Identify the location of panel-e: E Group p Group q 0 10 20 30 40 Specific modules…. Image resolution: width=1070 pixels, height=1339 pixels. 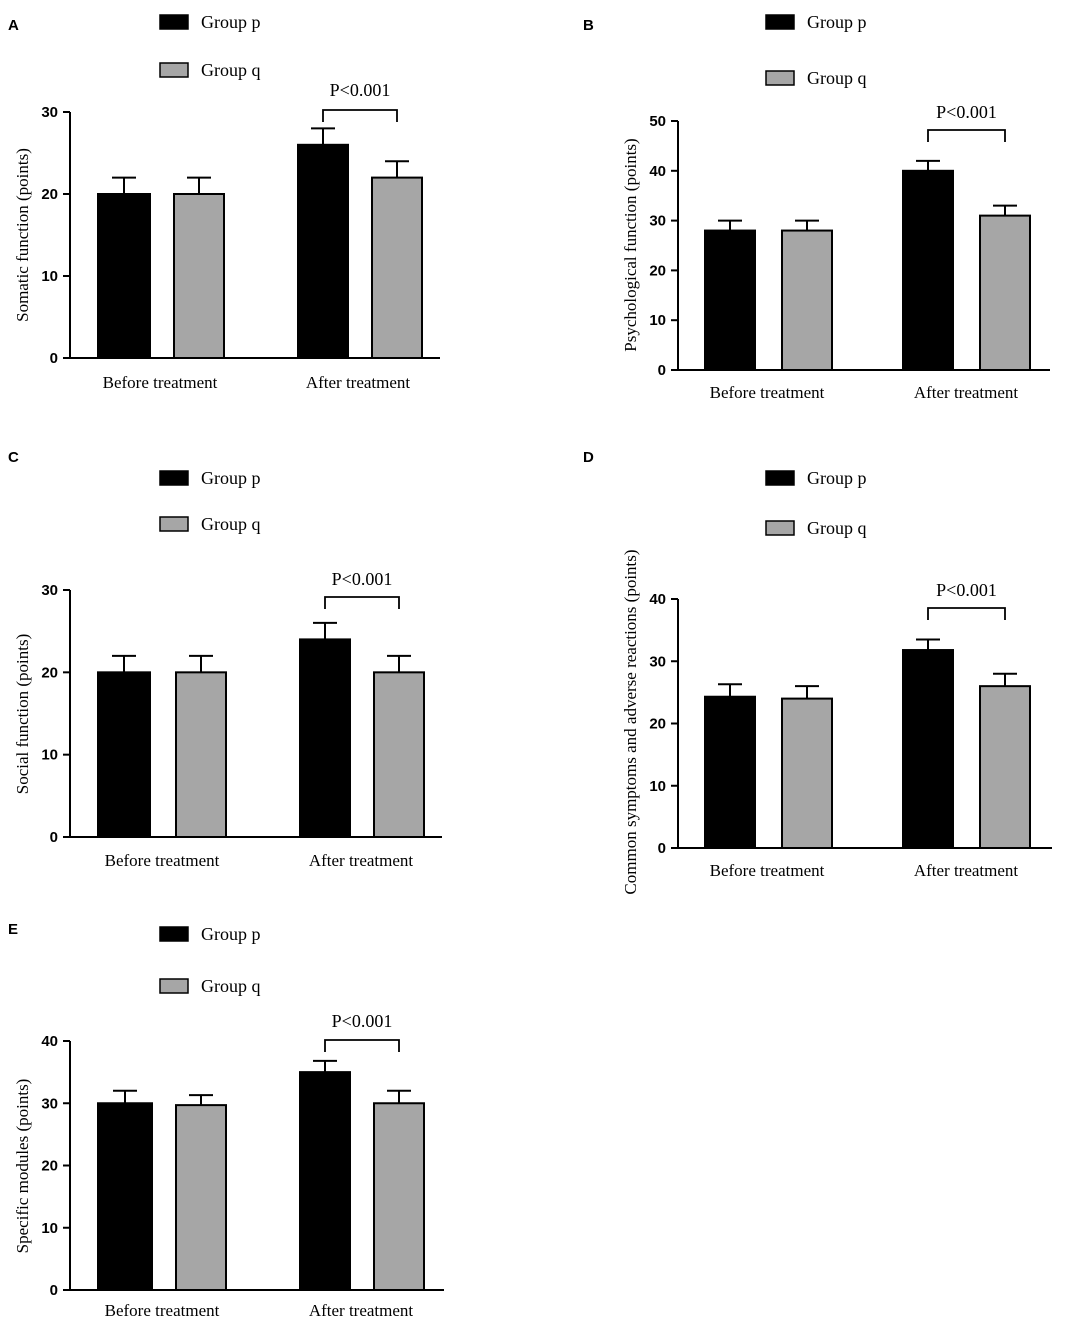
(226, 1120).